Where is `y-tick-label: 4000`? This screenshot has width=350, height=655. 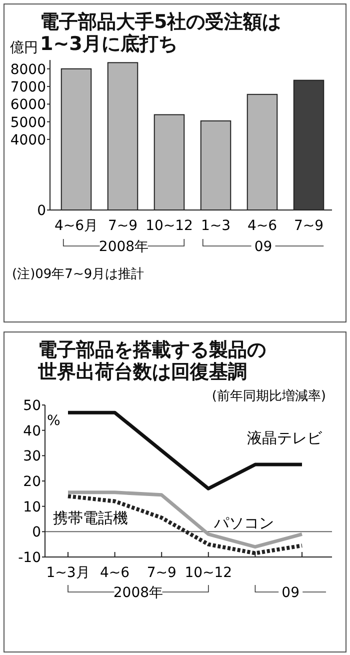
y-tick-label: 4000 is located at coordinates (28, 140).